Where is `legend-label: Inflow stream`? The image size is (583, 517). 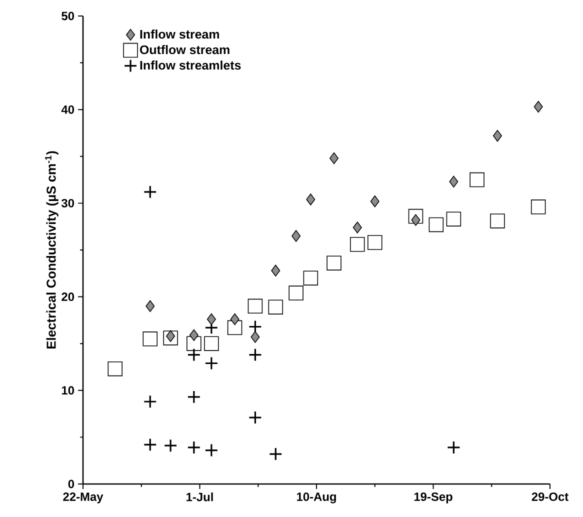
legend-label: Inflow stream is located at coordinates (179, 34).